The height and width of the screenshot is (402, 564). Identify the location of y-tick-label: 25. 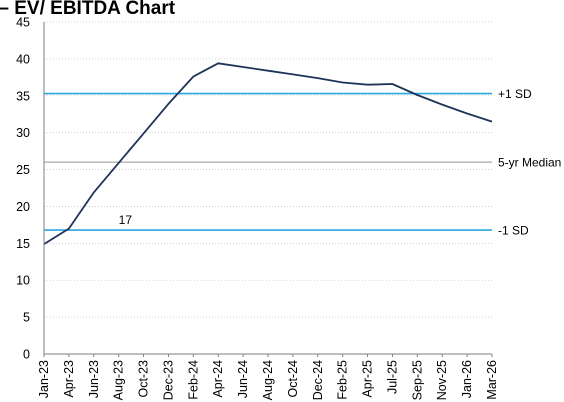
(23, 170).